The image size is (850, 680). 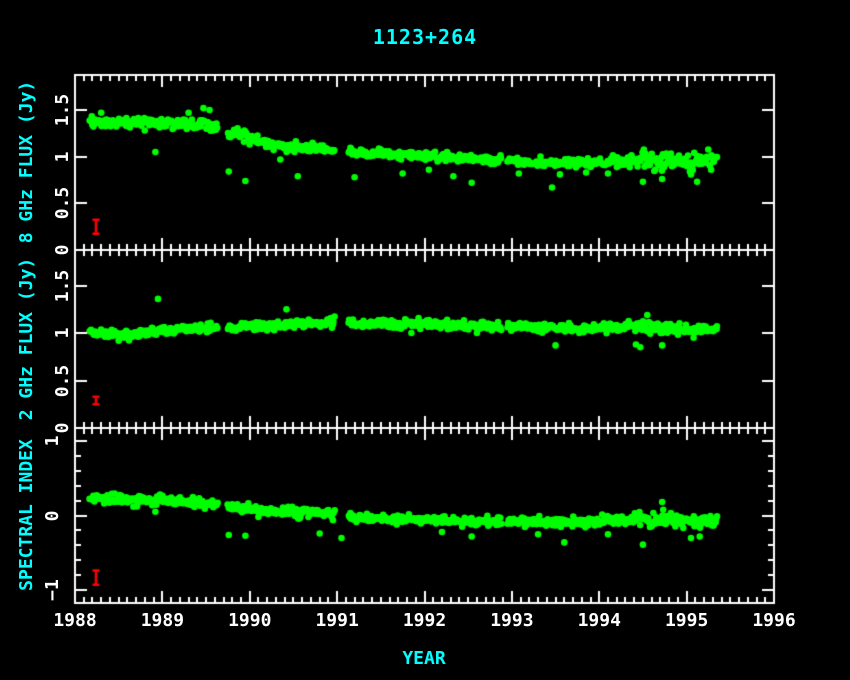 What do you see at coordinates (26, 515) in the screenshot?
I see `y-axis-title-spectral-index: SPECTRAL INDEX` at bounding box center [26, 515].